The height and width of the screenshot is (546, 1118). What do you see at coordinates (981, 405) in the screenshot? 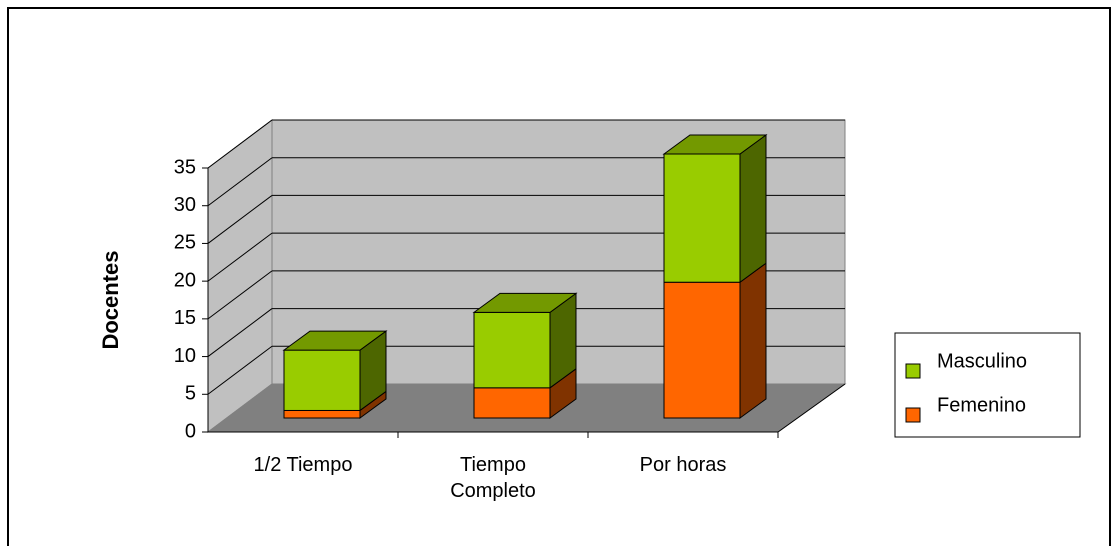
I see `legend-label: Femenino` at bounding box center [981, 405].